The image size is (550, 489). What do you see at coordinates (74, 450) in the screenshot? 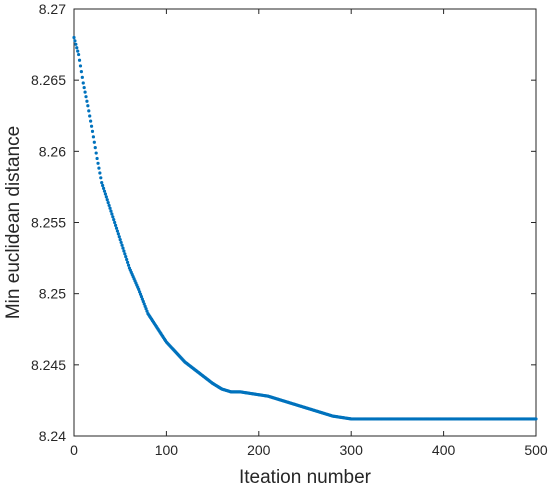
I see `x-tick-label: 0` at bounding box center [74, 450].